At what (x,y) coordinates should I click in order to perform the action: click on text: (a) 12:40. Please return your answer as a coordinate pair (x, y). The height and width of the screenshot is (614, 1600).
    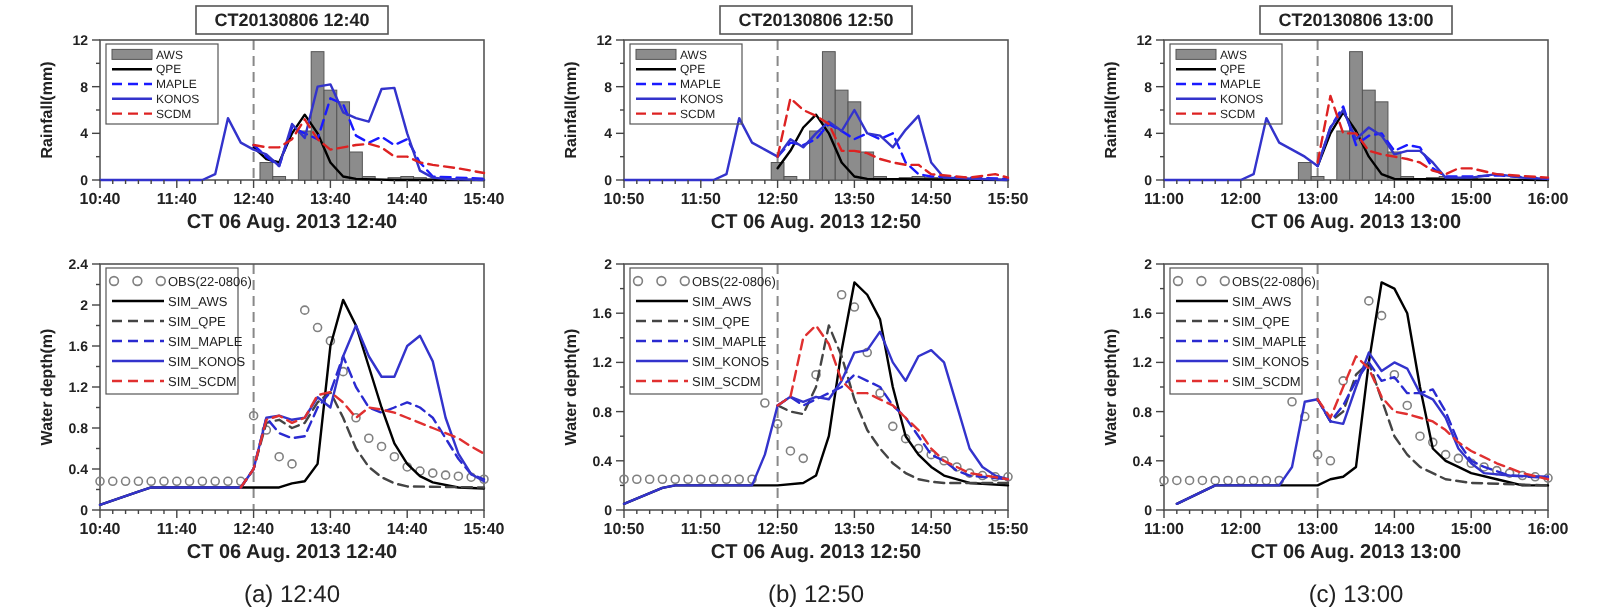
    Looking at the image, I should click on (292, 594).